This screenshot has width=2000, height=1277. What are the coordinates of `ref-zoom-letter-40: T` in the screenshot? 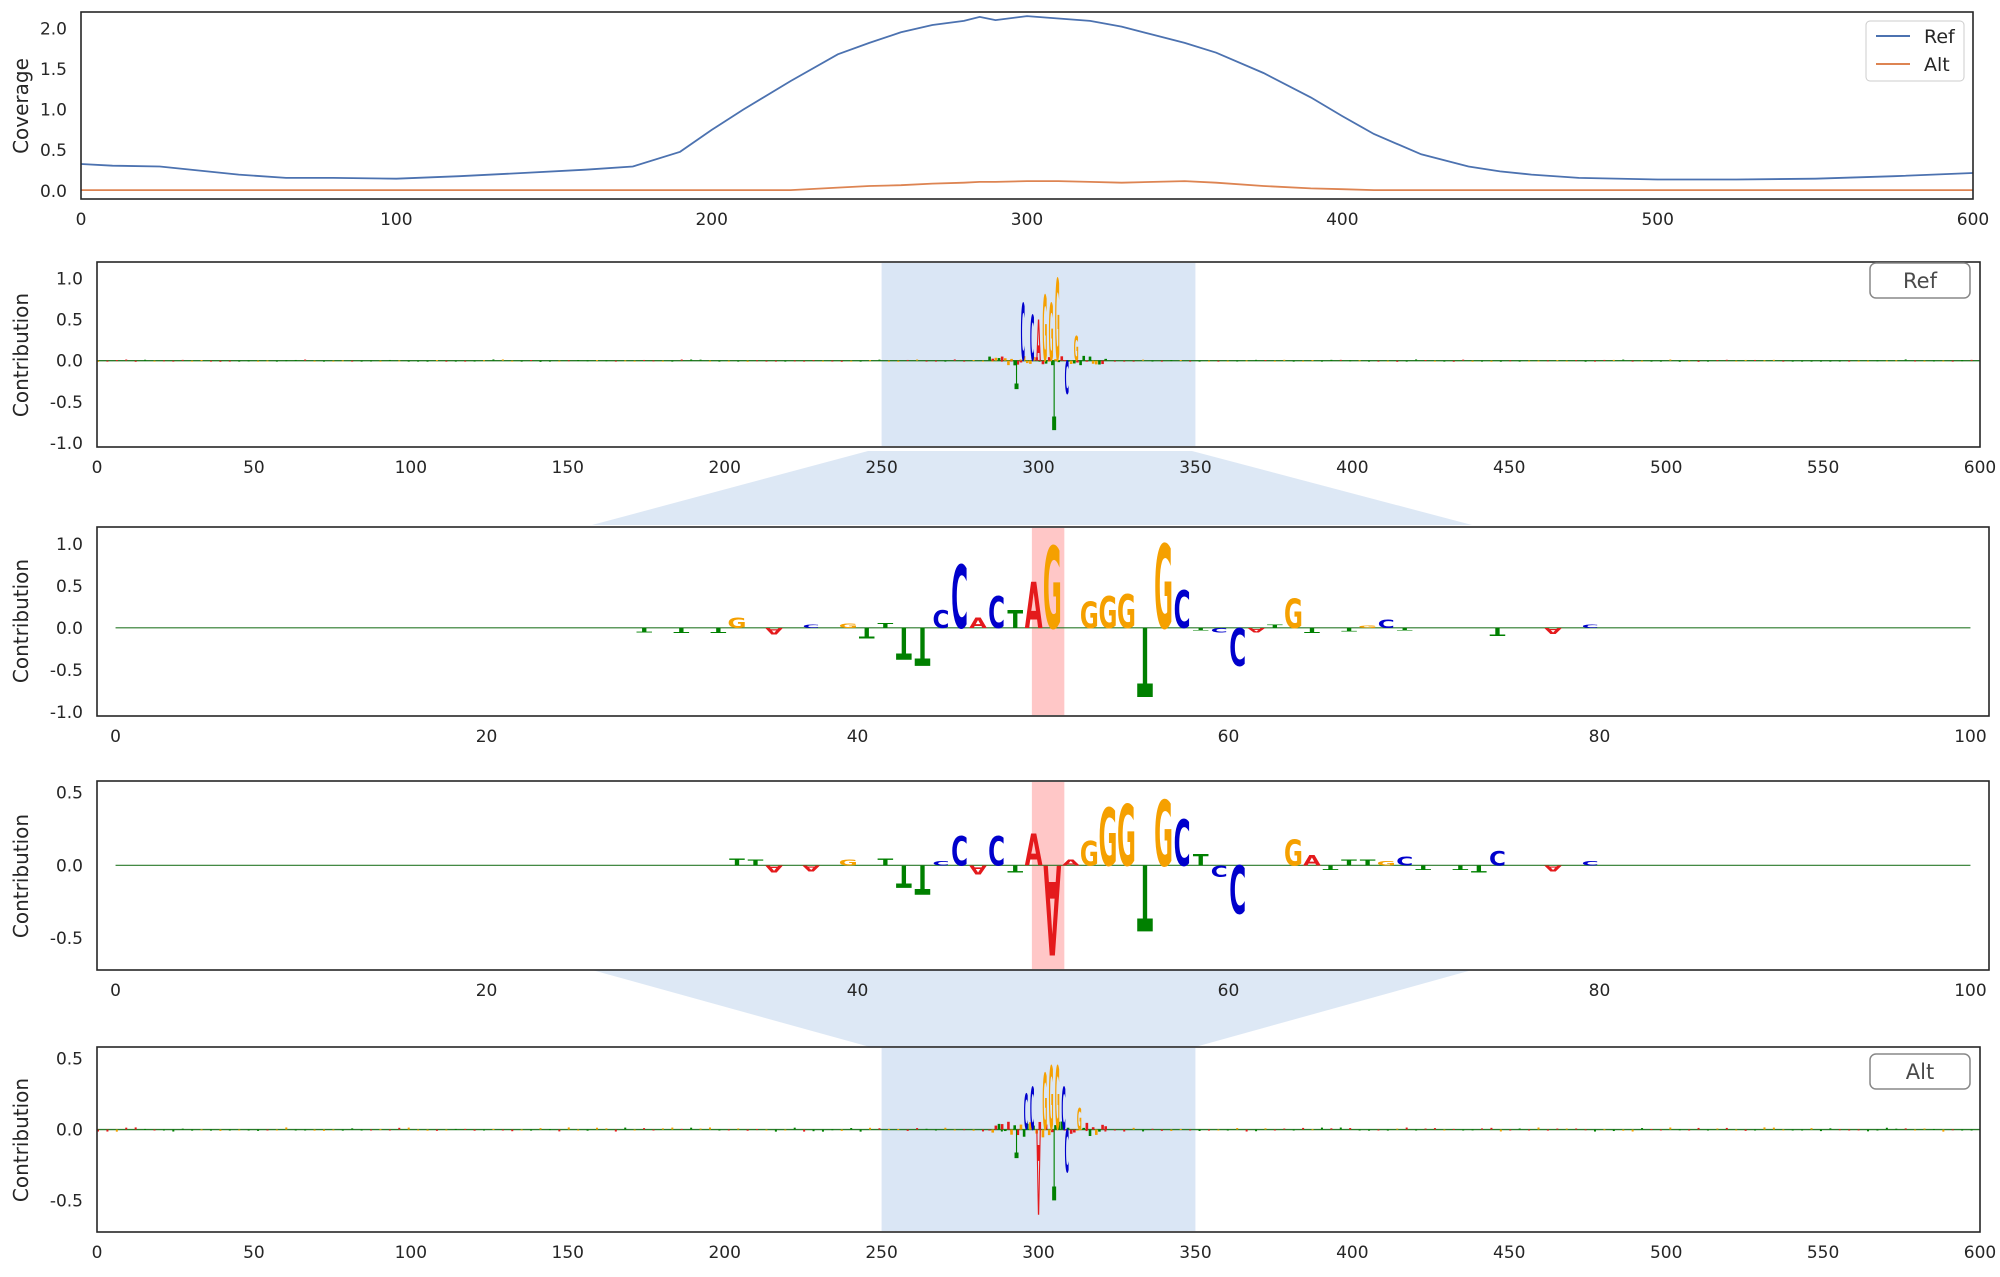 It's located at (867, 632).